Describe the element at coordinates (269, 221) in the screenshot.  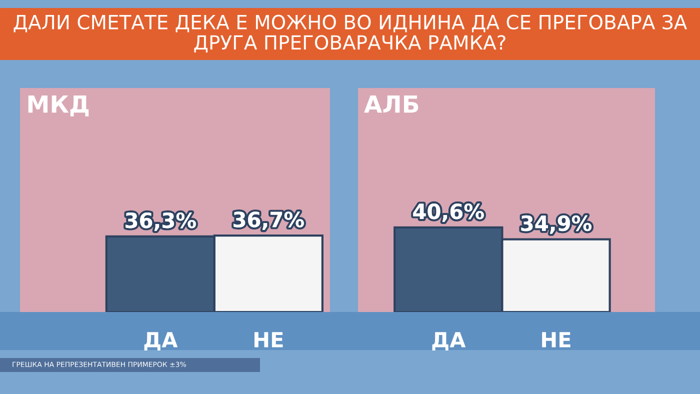
I see `data-label: 36,7%` at that location.